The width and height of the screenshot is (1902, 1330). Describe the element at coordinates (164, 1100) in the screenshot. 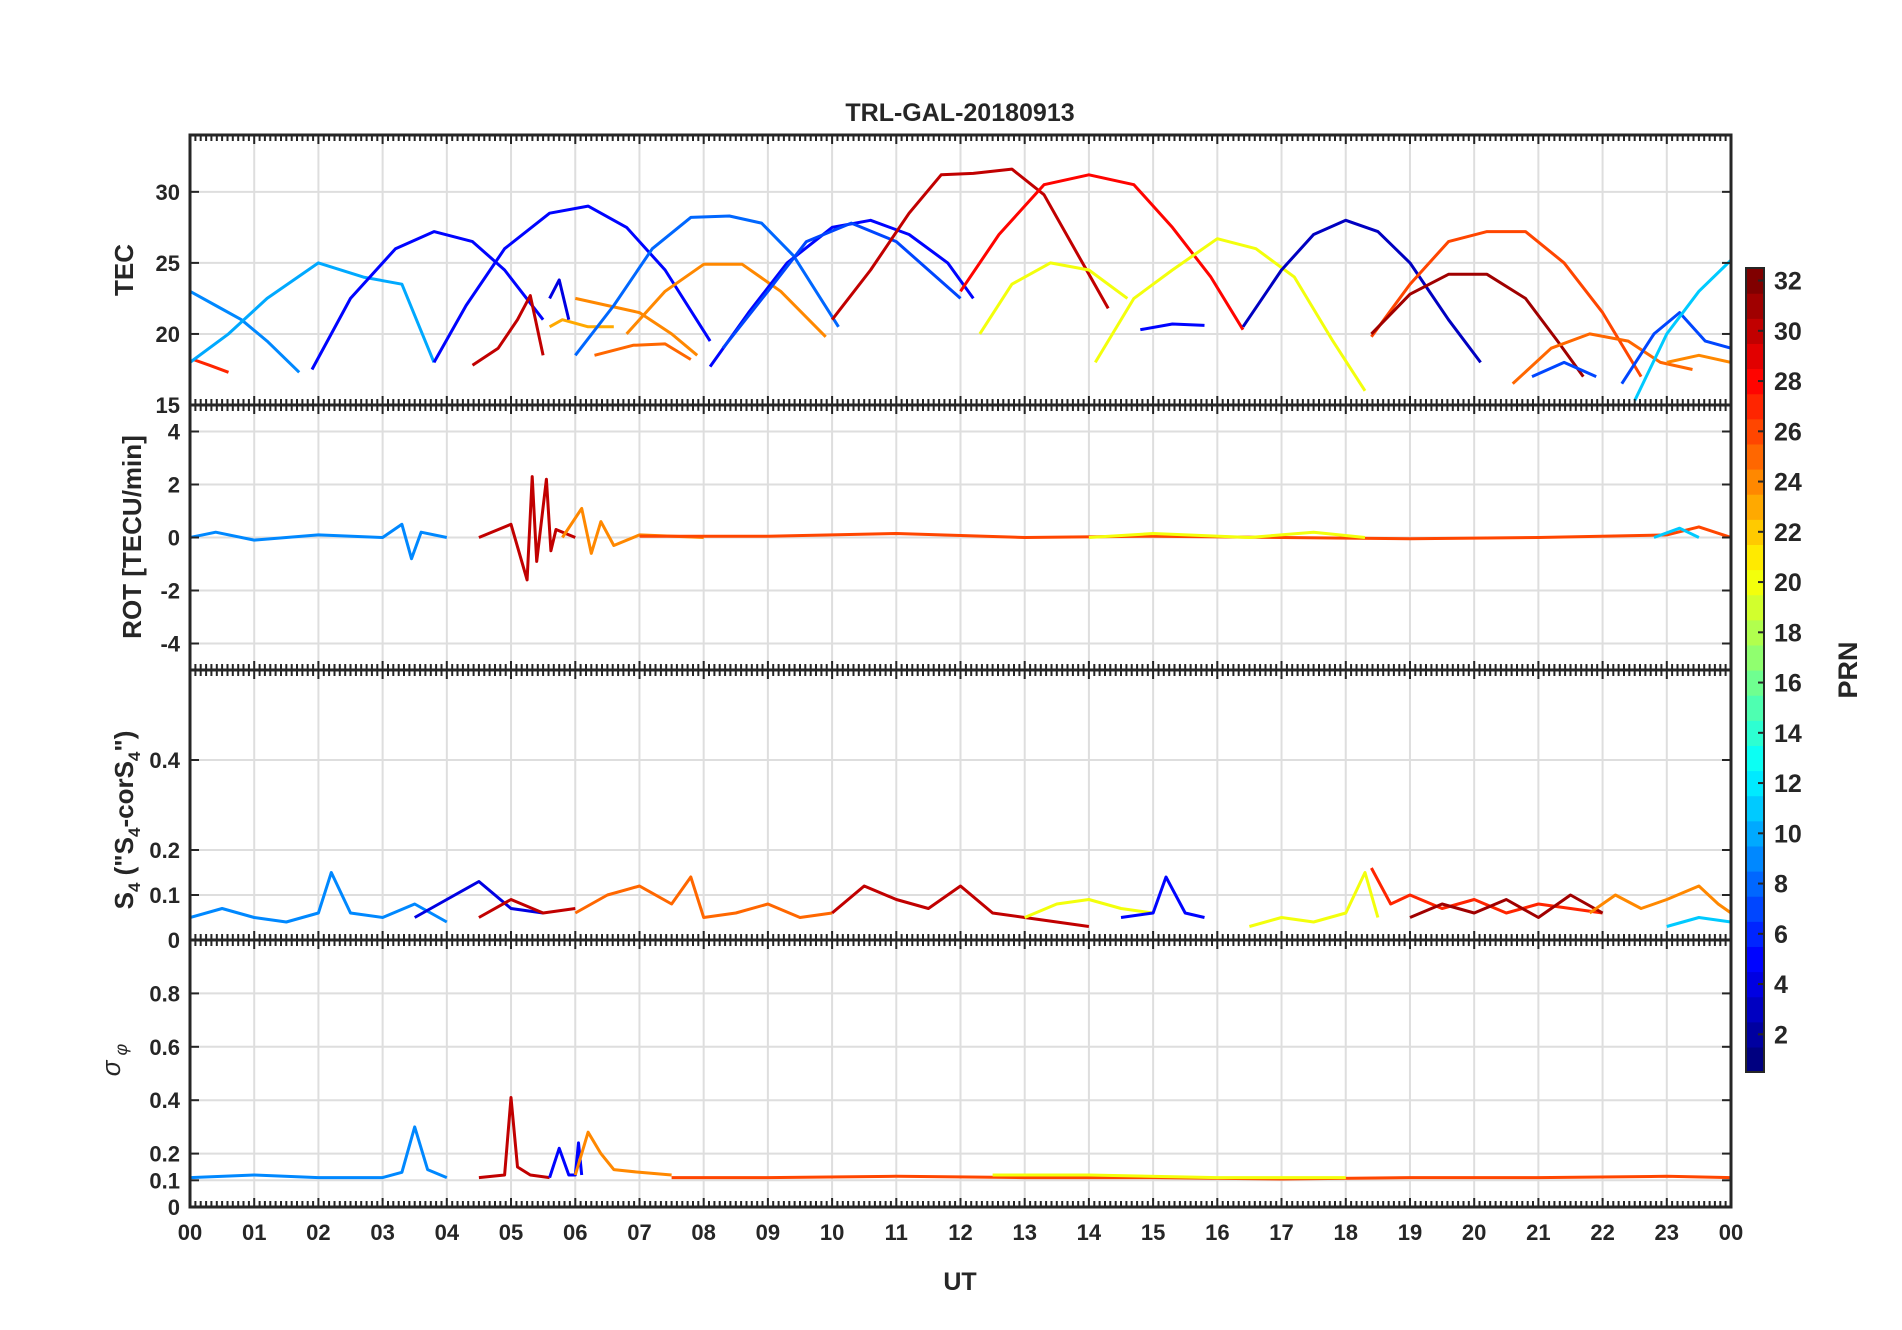

I see `sigma-y-tick-label: 0.4` at that location.